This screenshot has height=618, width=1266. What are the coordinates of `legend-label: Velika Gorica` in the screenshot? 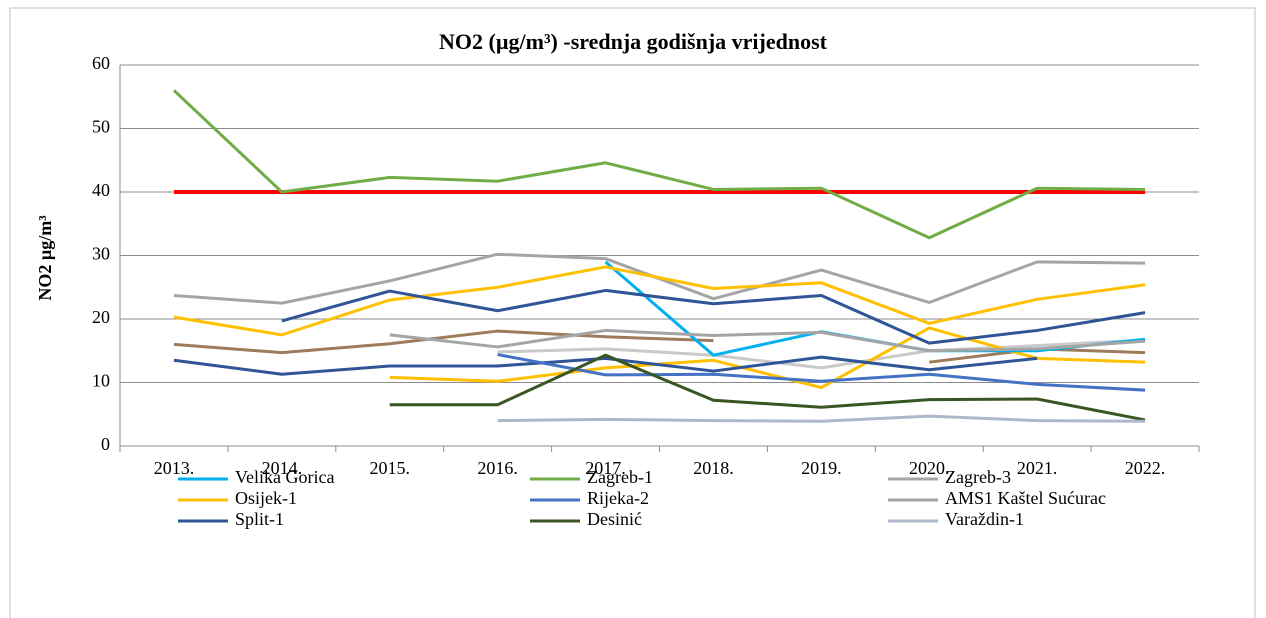 It's located at (284, 477).